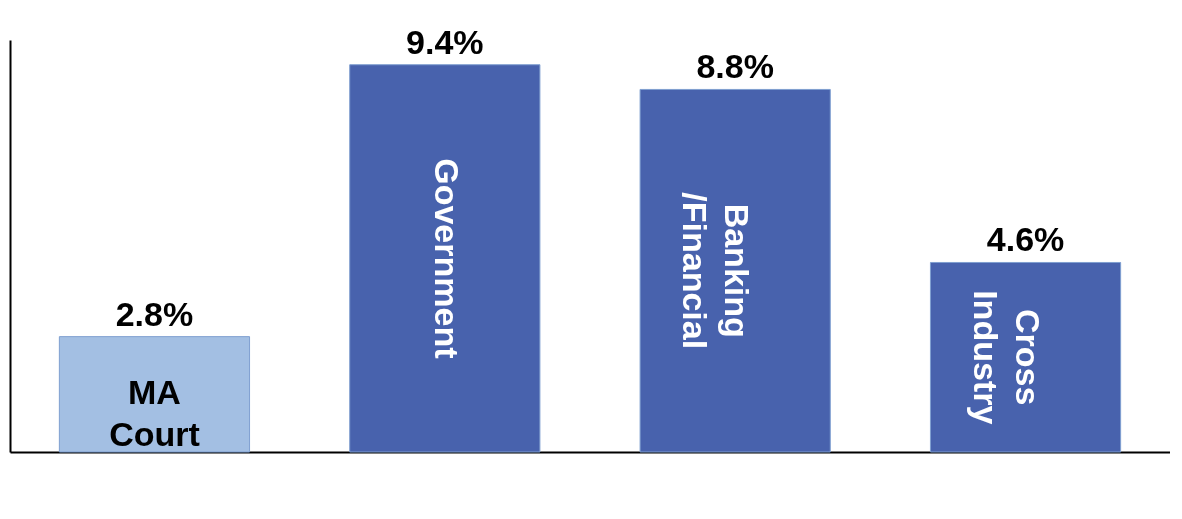 Image resolution: width=1182 pixels, height=519 pixels. What do you see at coordinates (445, 41) in the screenshot?
I see `data-label: 9.4%` at bounding box center [445, 41].